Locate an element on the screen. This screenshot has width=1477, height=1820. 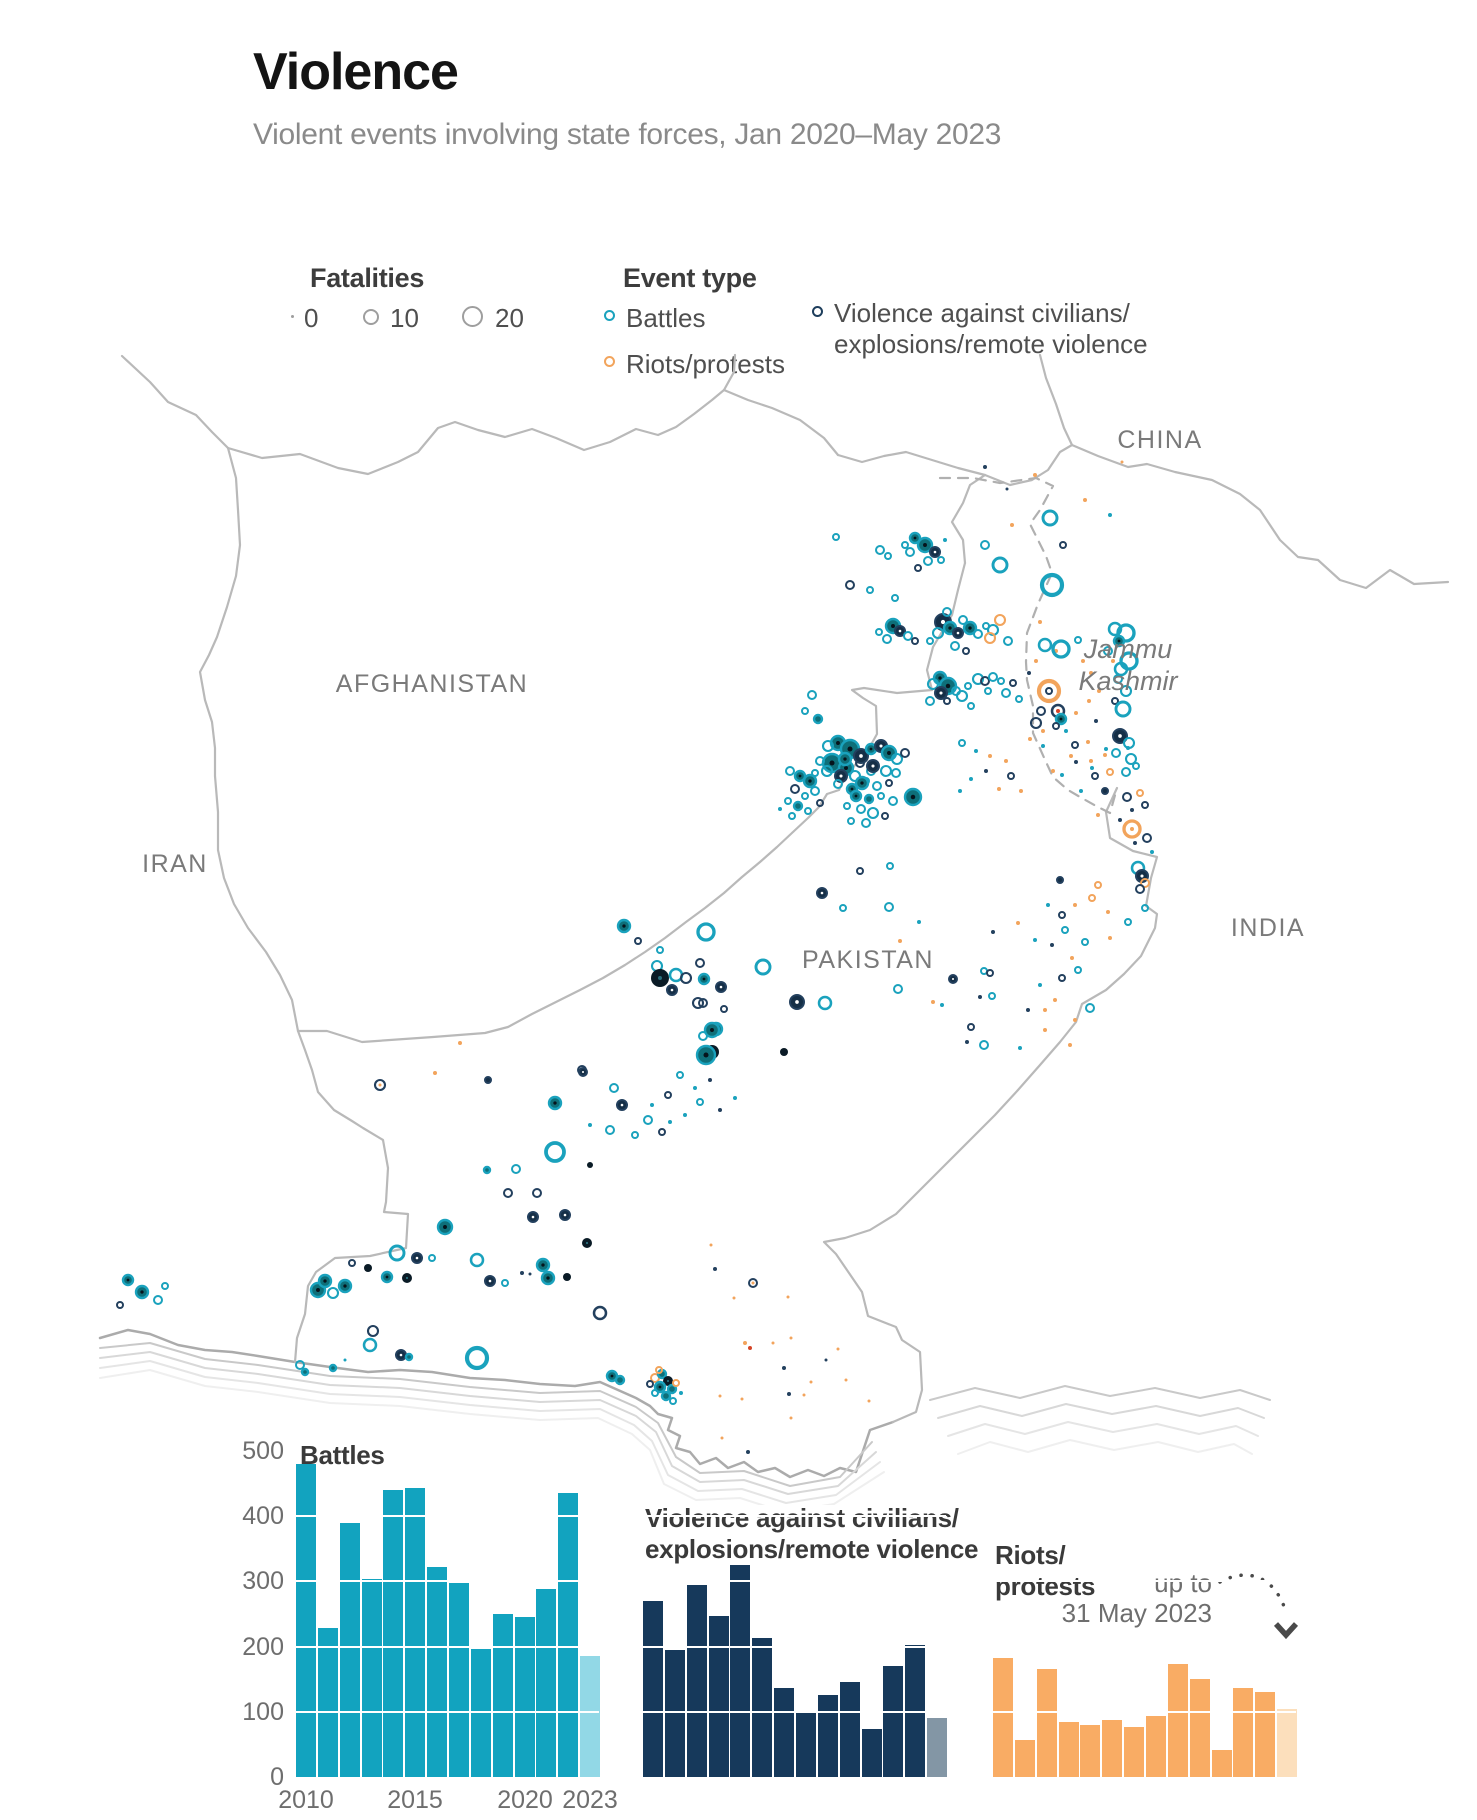
map-label-pakistan: PAKISTAN is located at coordinates (868, 960).